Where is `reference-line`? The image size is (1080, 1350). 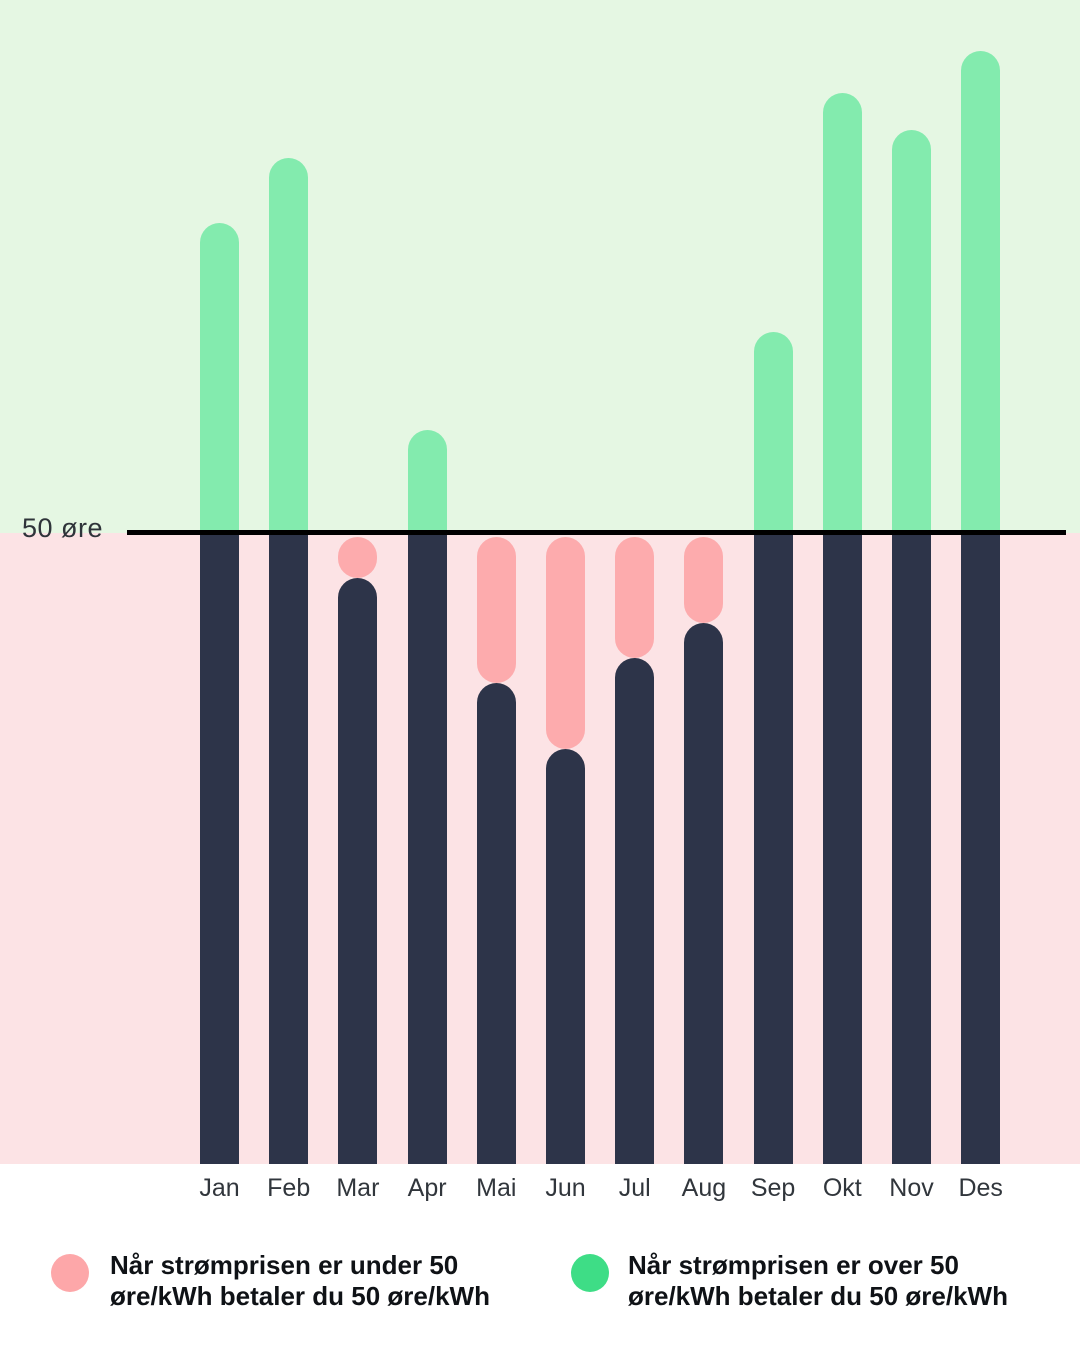 reference-line is located at coordinates (596, 532).